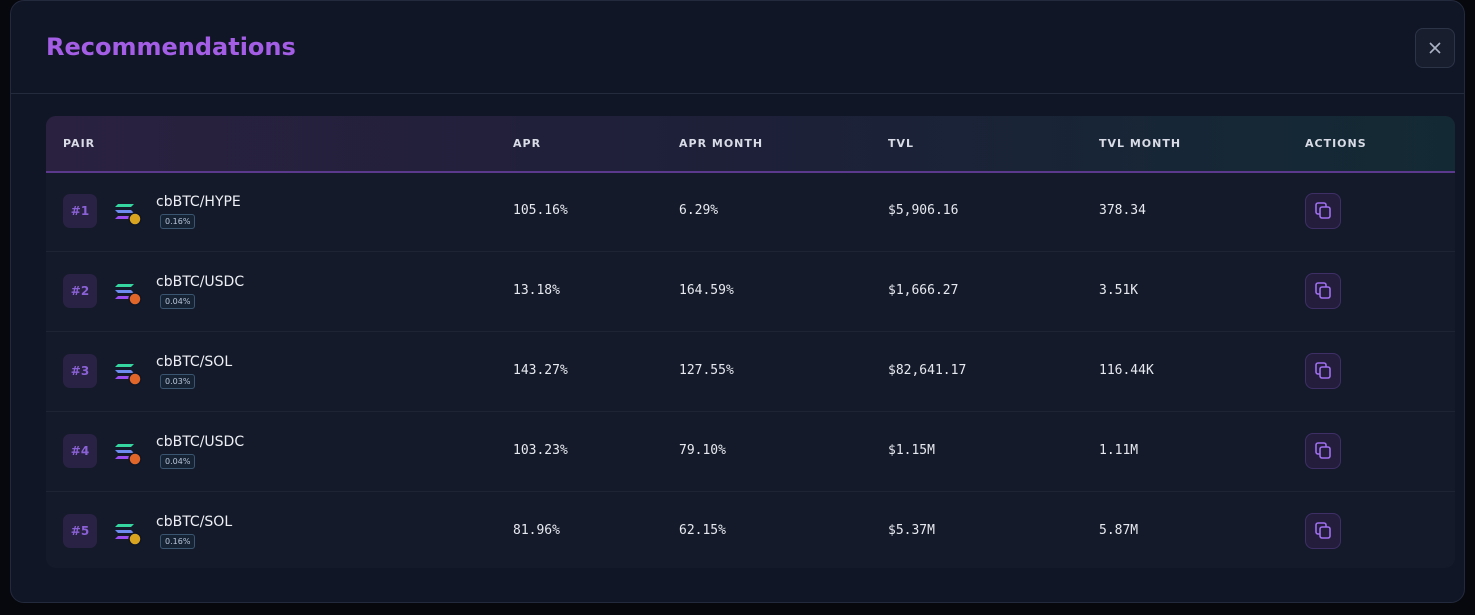  What do you see at coordinates (911, 530) in the screenshot?
I see `tvl: $5.37M` at bounding box center [911, 530].